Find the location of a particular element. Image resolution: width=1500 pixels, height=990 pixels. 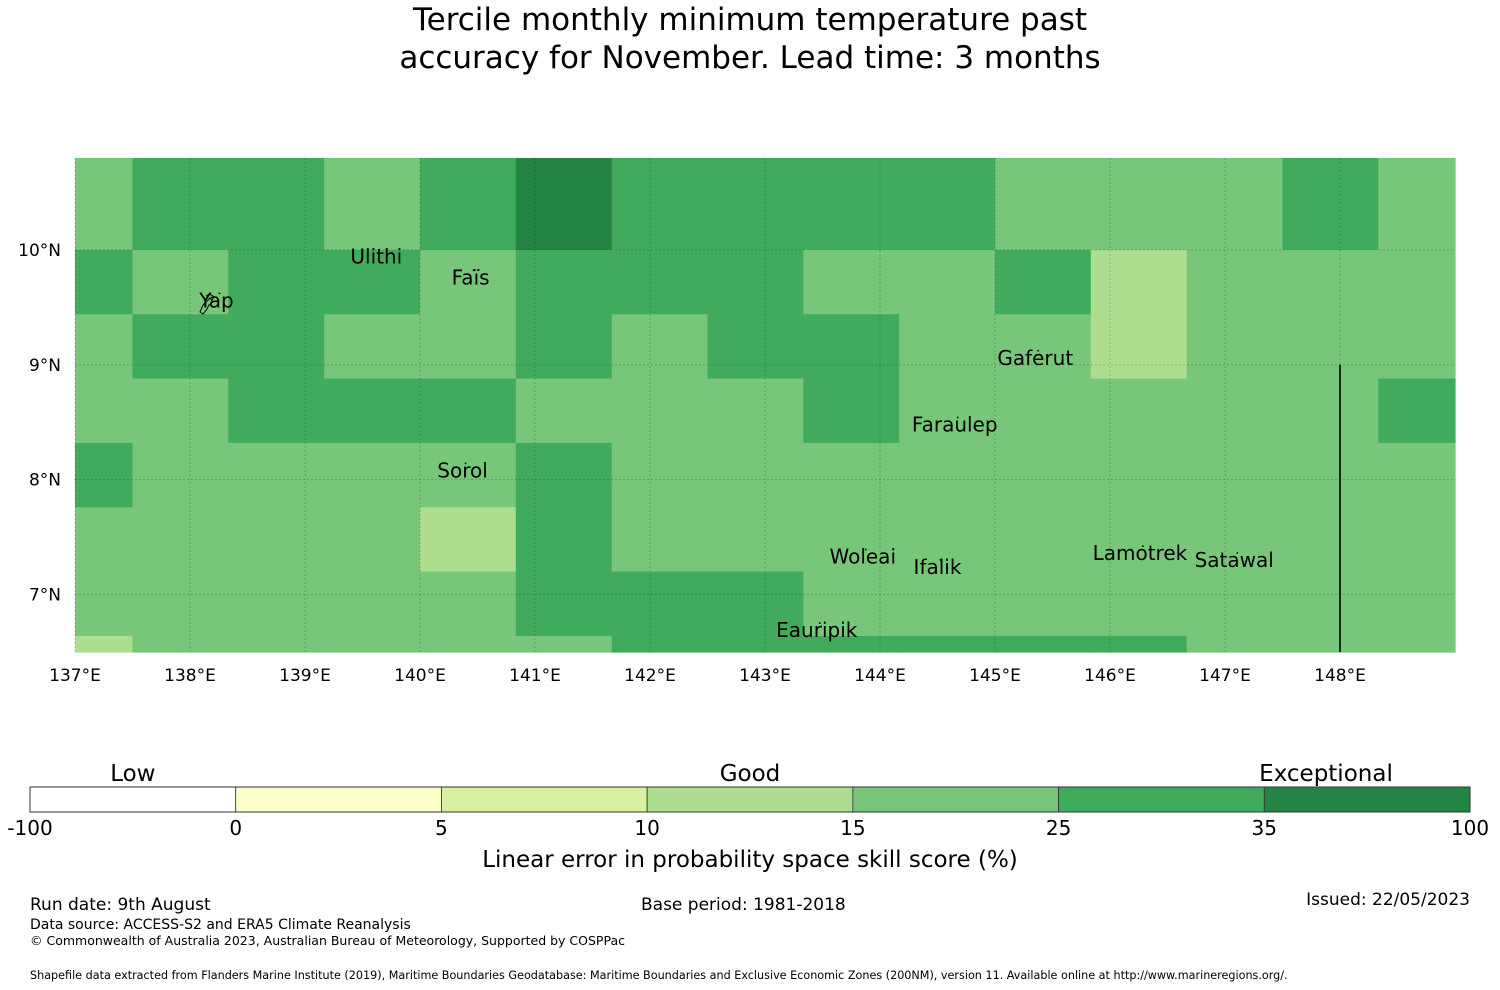

colorbar-tick-label: 100 is located at coordinates (1470, 828).